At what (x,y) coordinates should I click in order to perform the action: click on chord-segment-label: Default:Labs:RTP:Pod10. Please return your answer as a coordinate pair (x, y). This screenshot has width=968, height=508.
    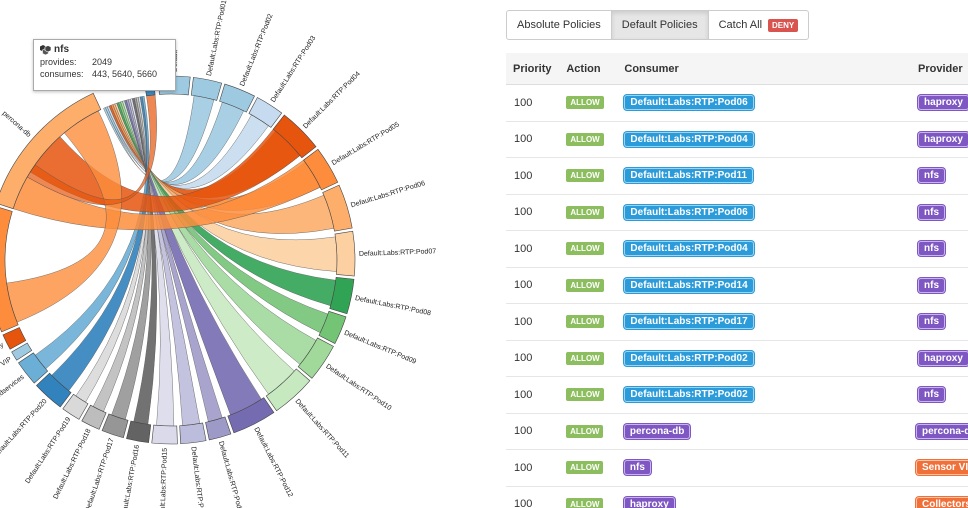
    Looking at the image, I should click on (358, 387).